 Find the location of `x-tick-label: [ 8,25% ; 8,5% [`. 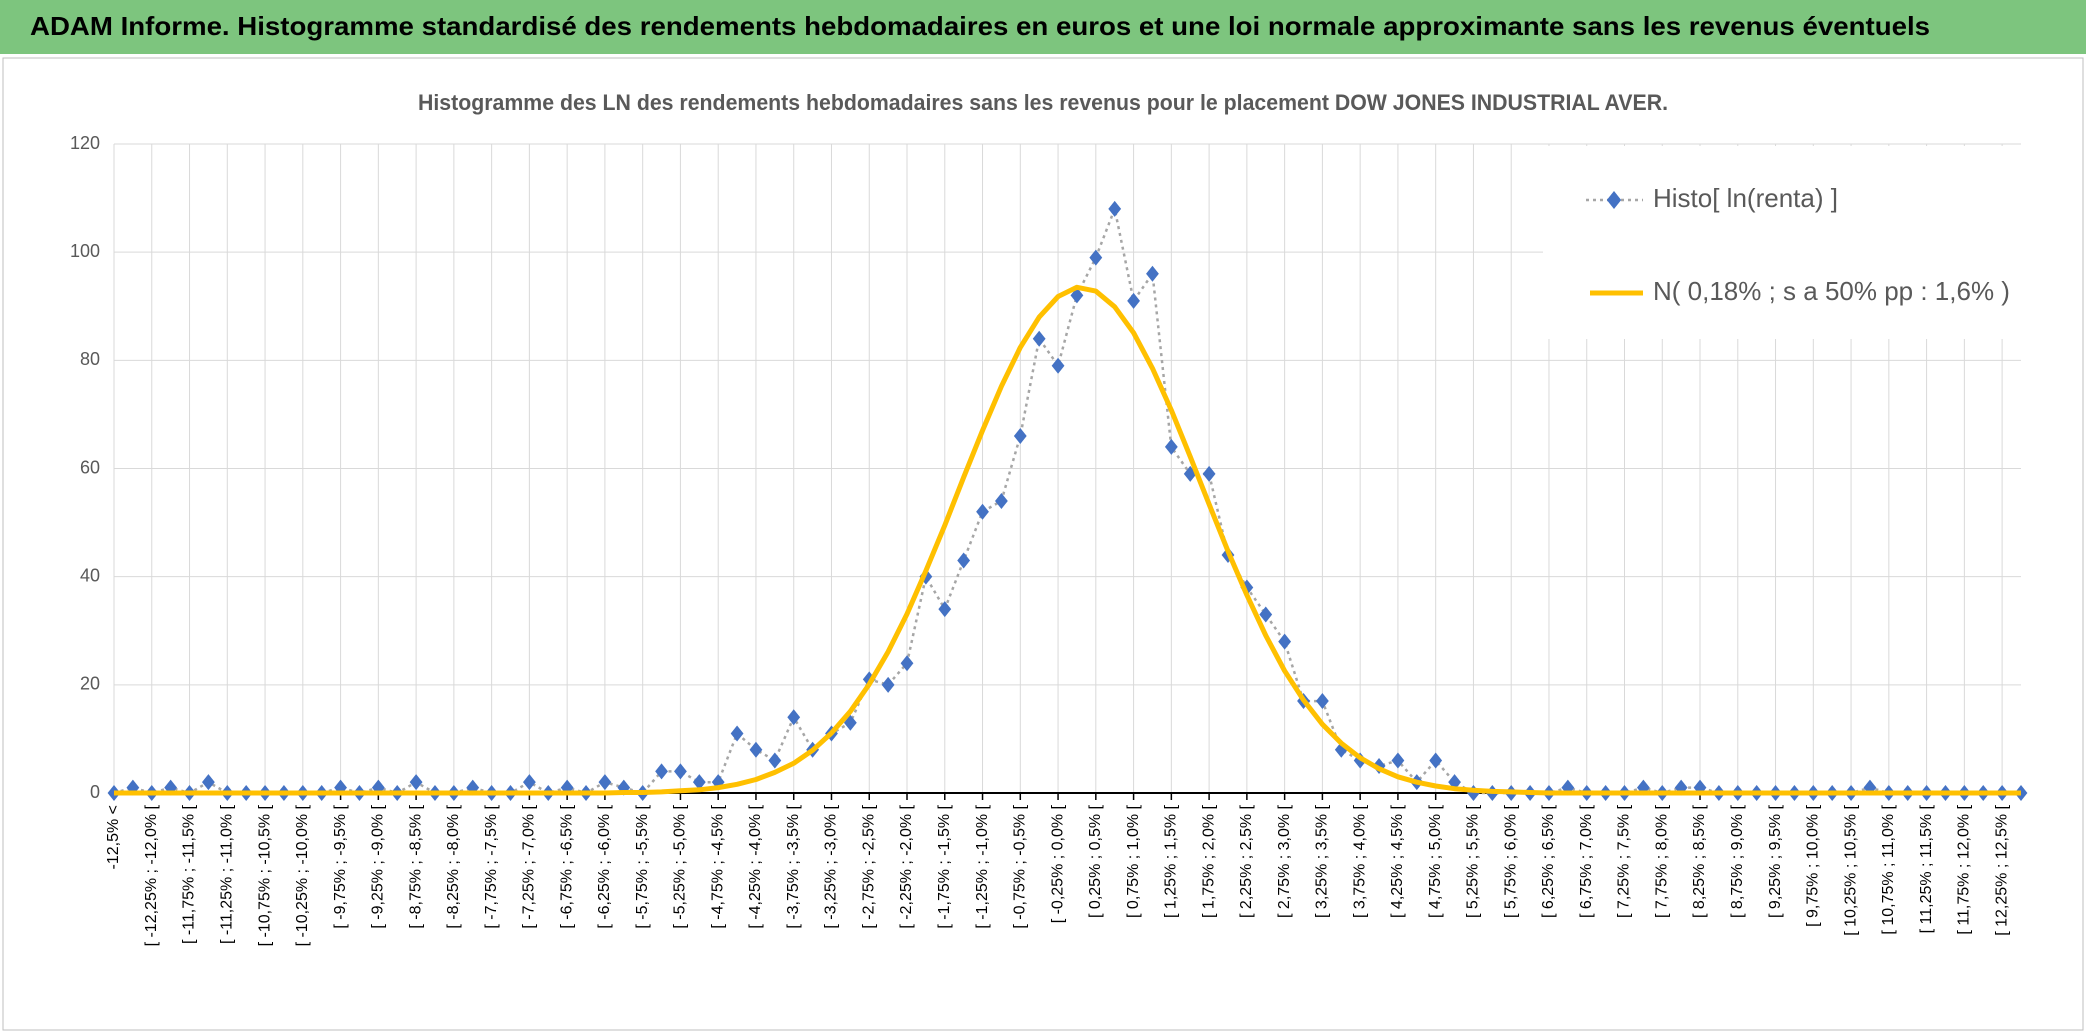

x-tick-label: [ 8,25% ; 8,5% [ is located at coordinates (1699, 861).